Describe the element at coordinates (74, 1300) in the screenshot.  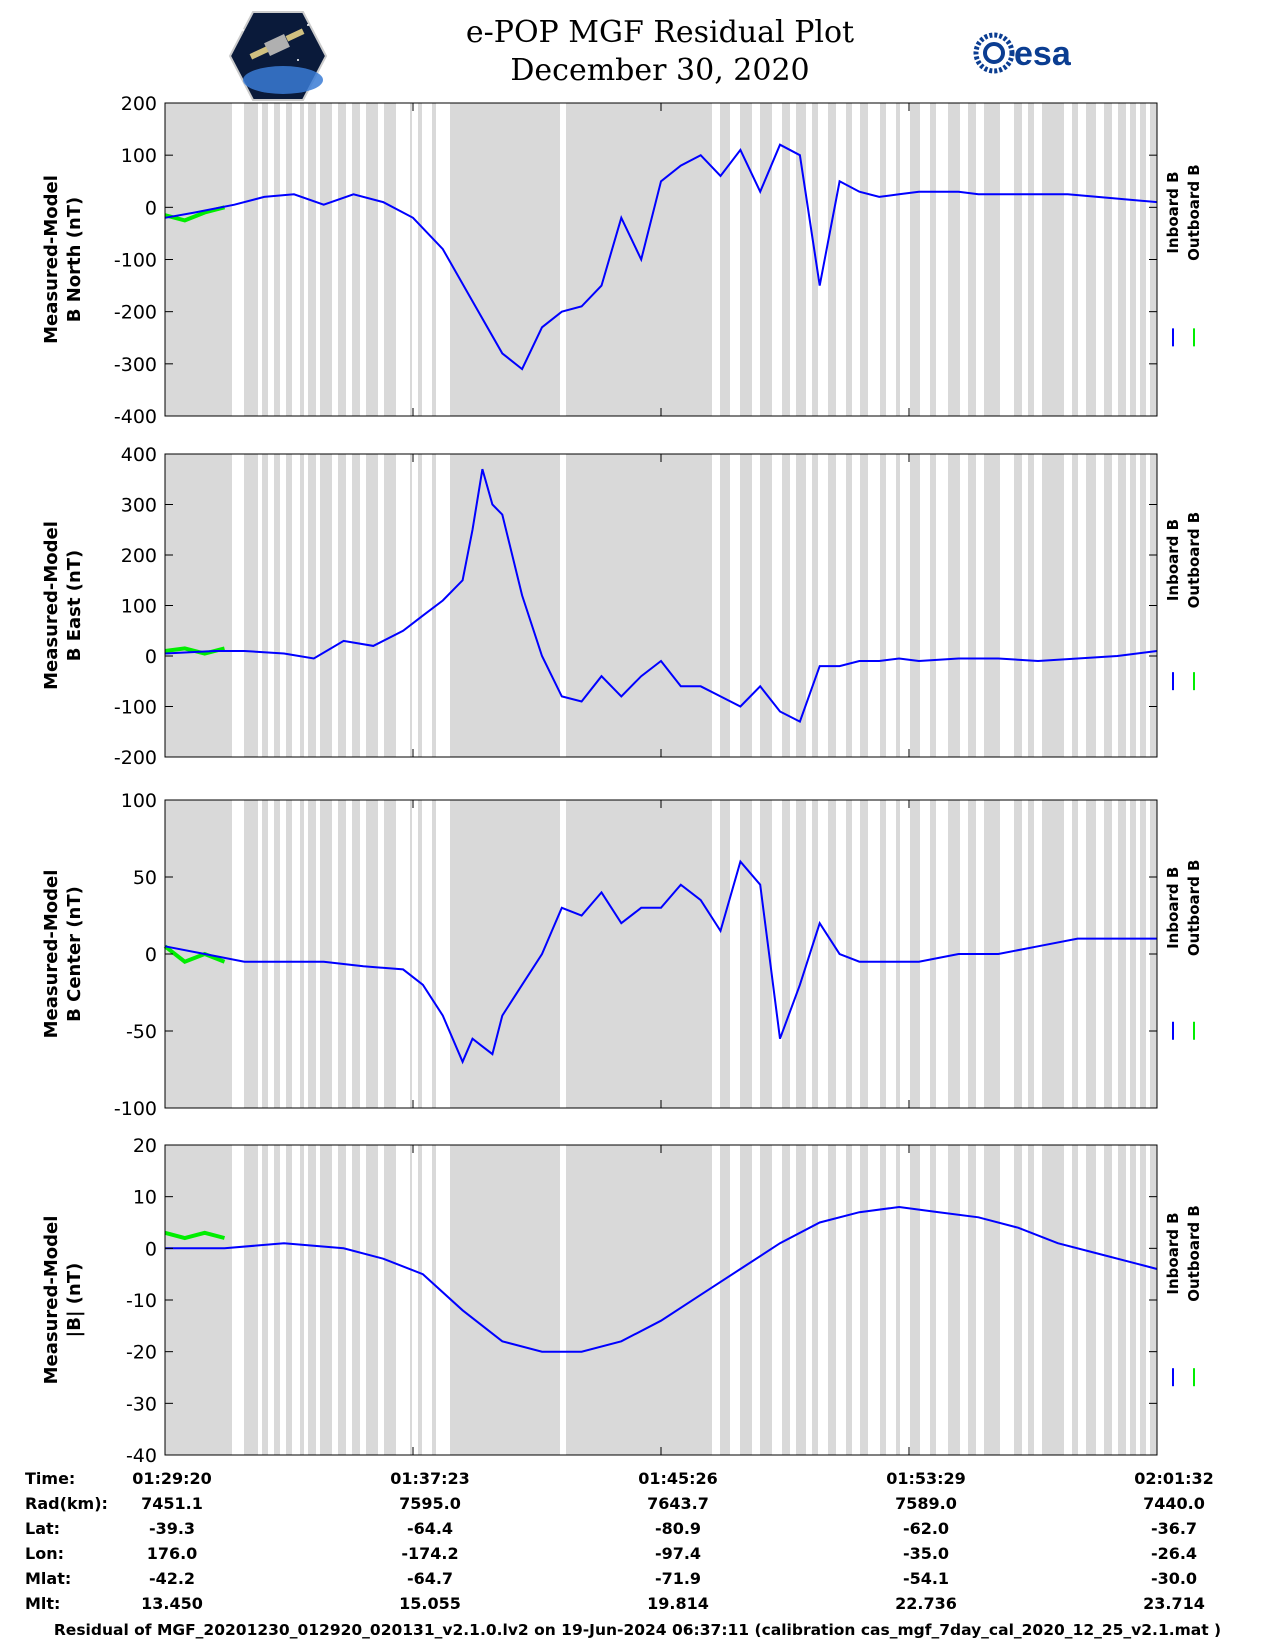
I see `y-axis-label-line-2: |B| (nT)` at that location.